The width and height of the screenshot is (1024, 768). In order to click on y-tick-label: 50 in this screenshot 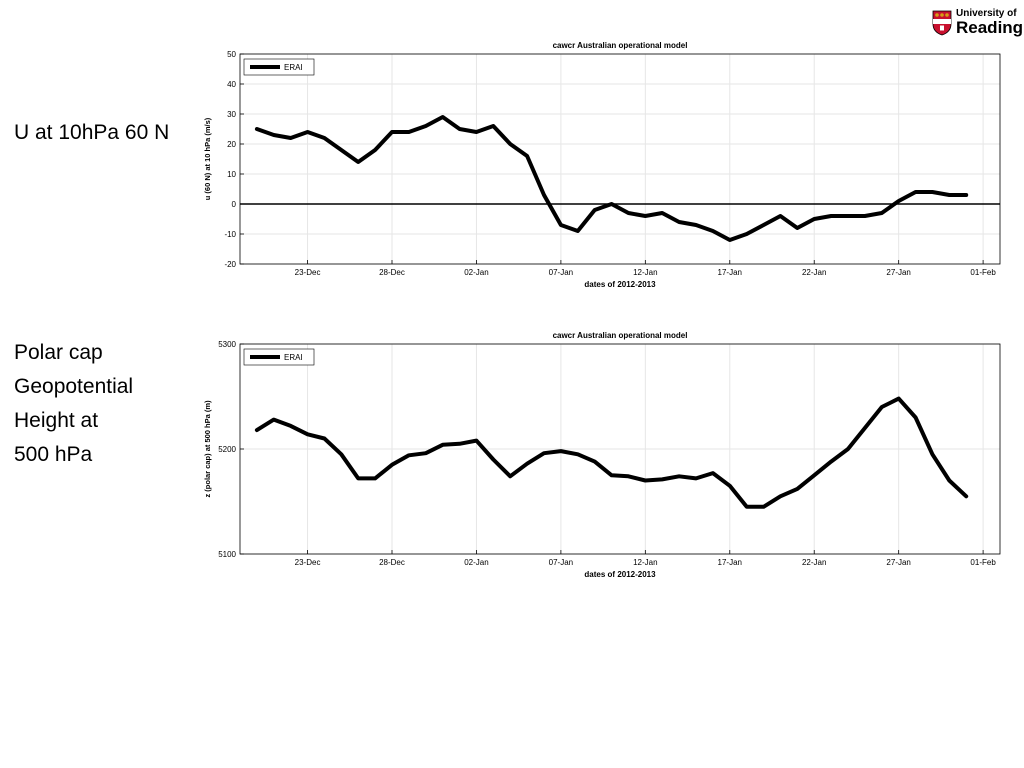, I will do `click(231, 54)`.